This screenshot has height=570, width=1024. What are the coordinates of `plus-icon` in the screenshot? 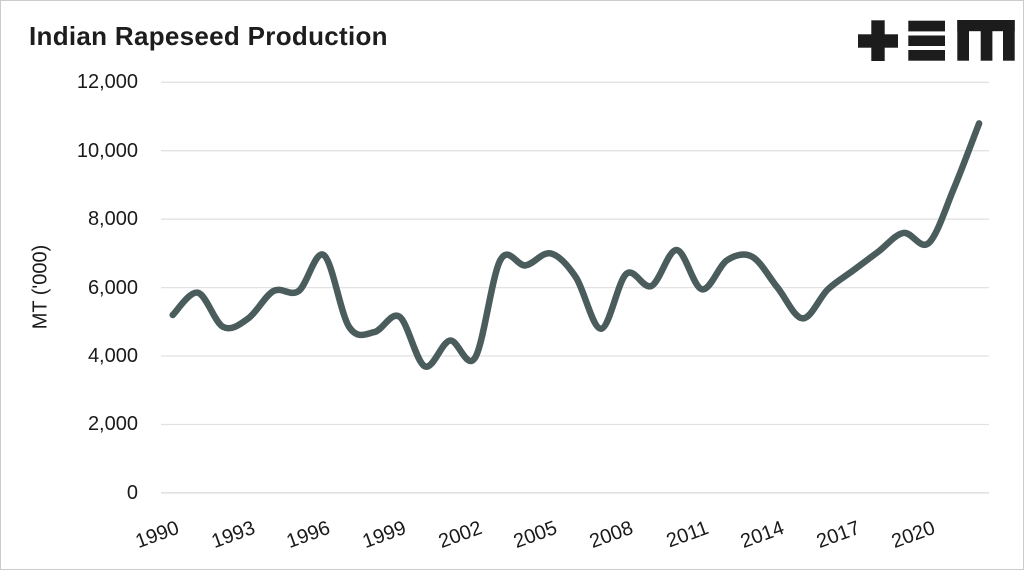 It's located at (878, 40).